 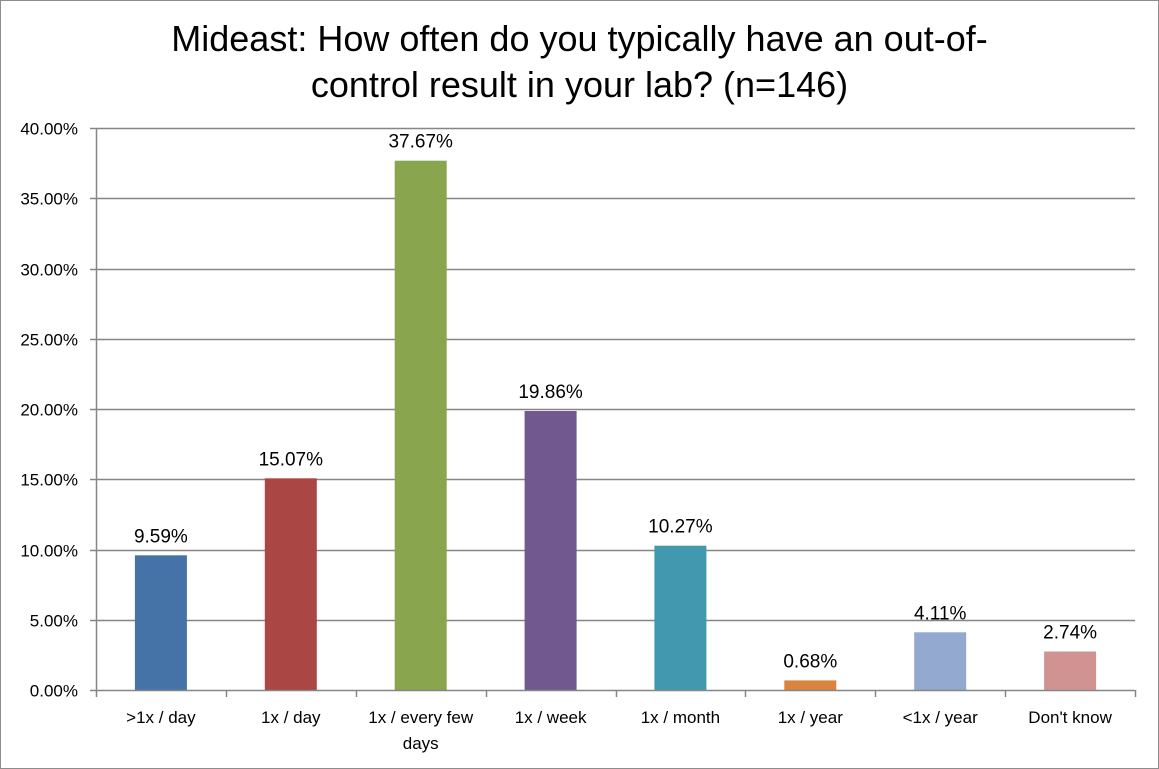 I want to click on y-tick-label: 20.00%, so click(x=49, y=410).